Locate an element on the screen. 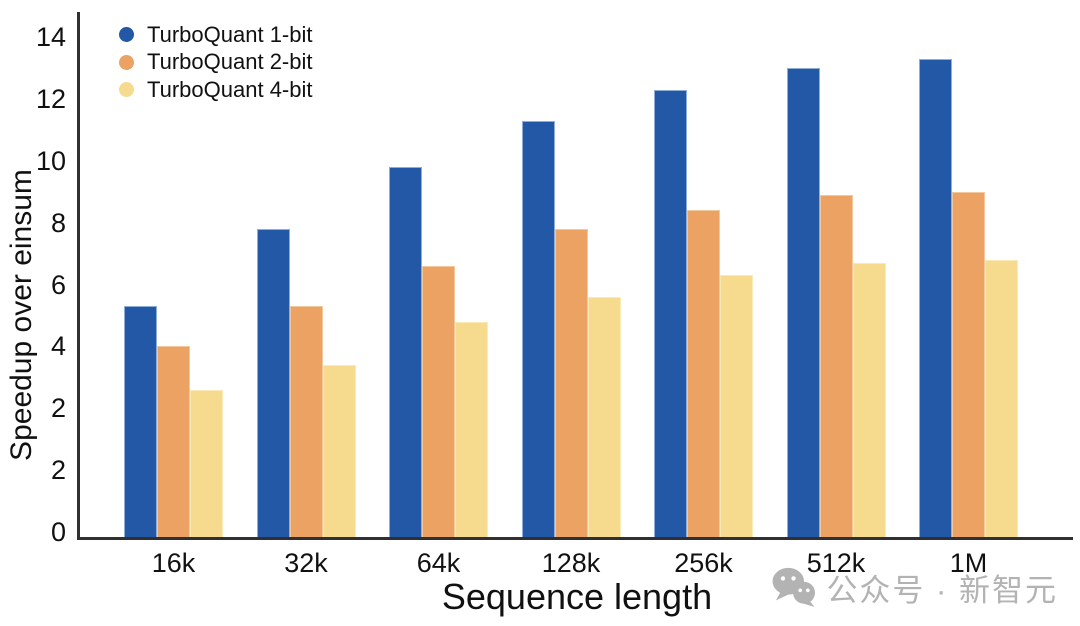 This screenshot has height=626, width=1080. bar-turboquant-4-bit-16k is located at coordinates (206, 464).